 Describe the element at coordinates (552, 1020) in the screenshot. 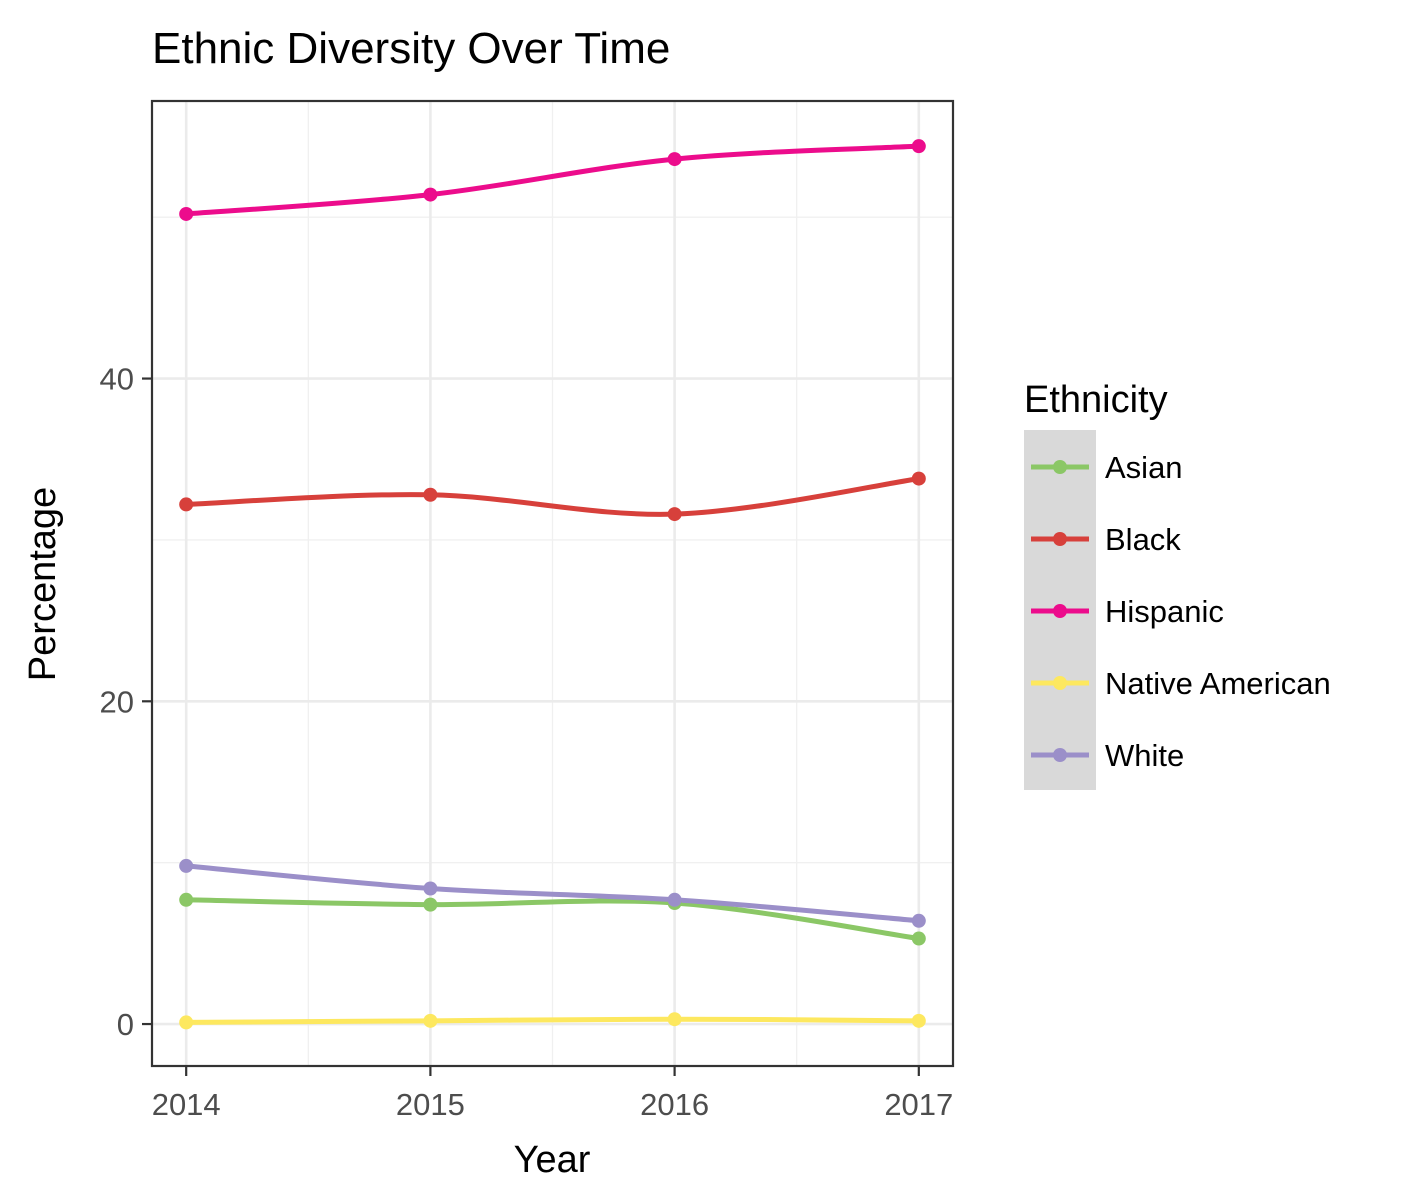

I see `series-line-native-american` at that location.